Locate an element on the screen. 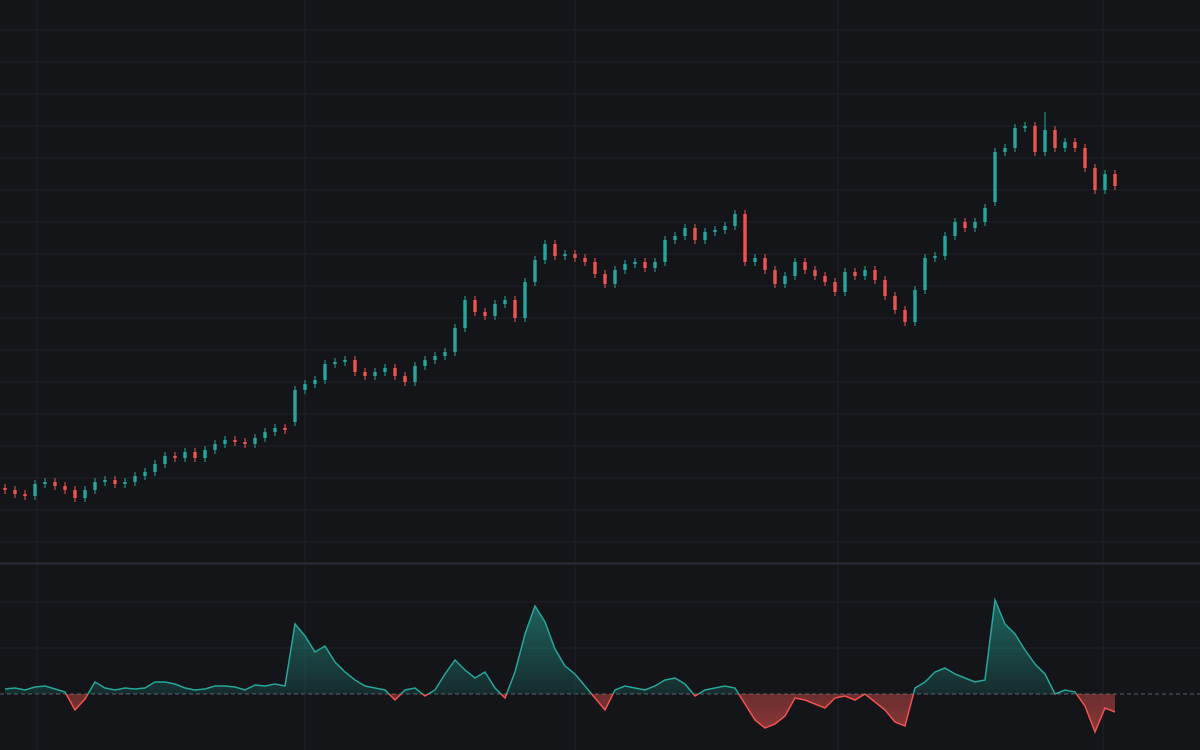 This screenshot has height=750, width=1200. area-positive is located at coordinates (560, 647).